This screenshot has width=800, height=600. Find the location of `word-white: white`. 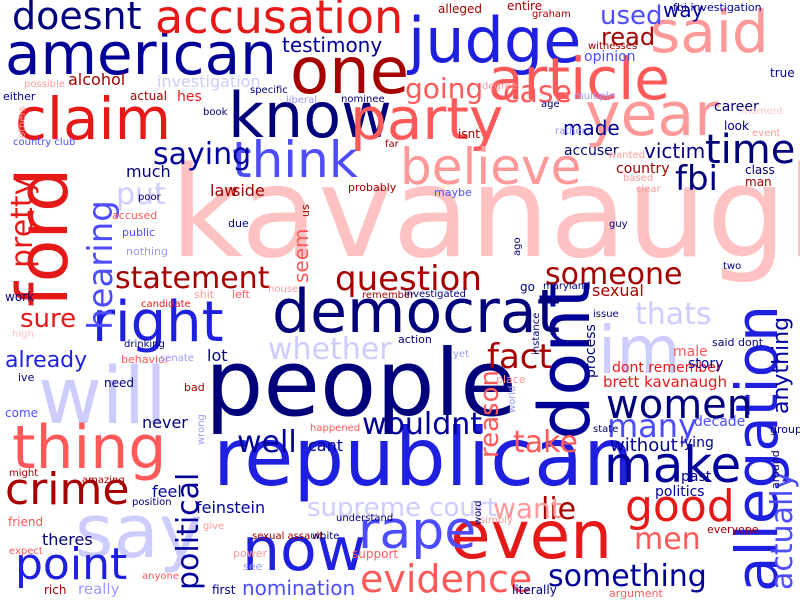

word-white: white is located at coordinates (326, 536).